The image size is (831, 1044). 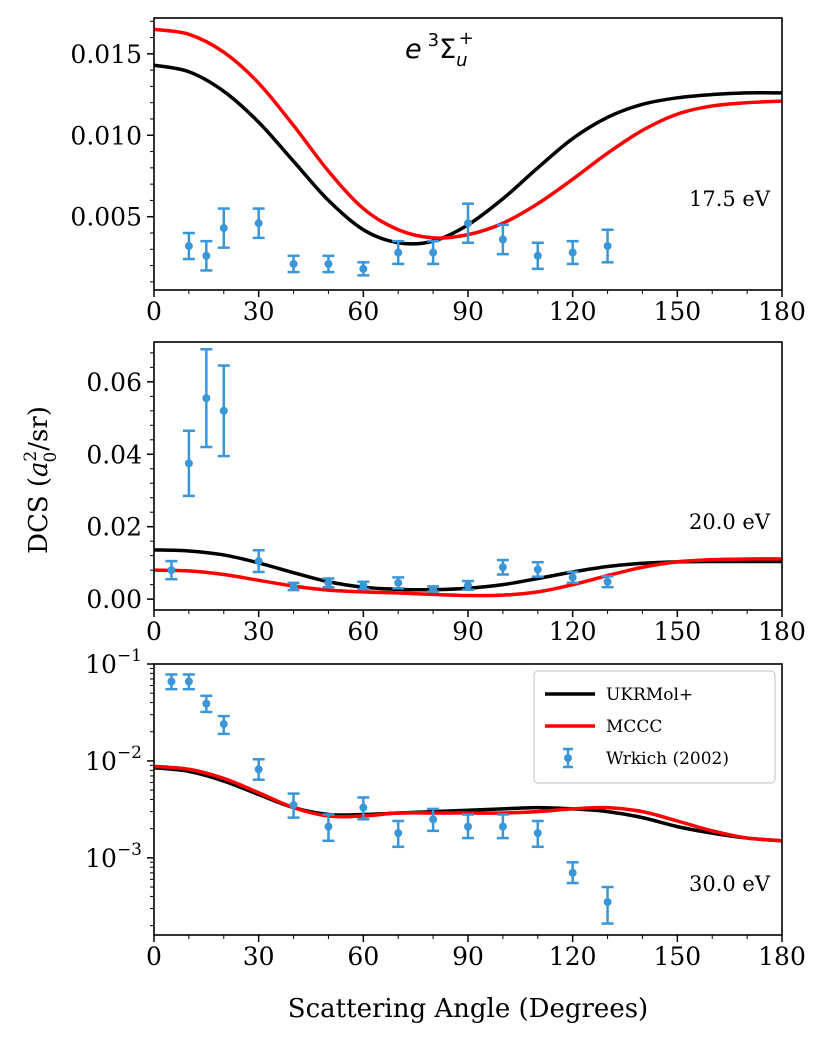 What do you see at coordinates (41, 480) in the screenshot?
I see `y-axis-label: DCS (a02/sr)` at bounding box center [41, 480].